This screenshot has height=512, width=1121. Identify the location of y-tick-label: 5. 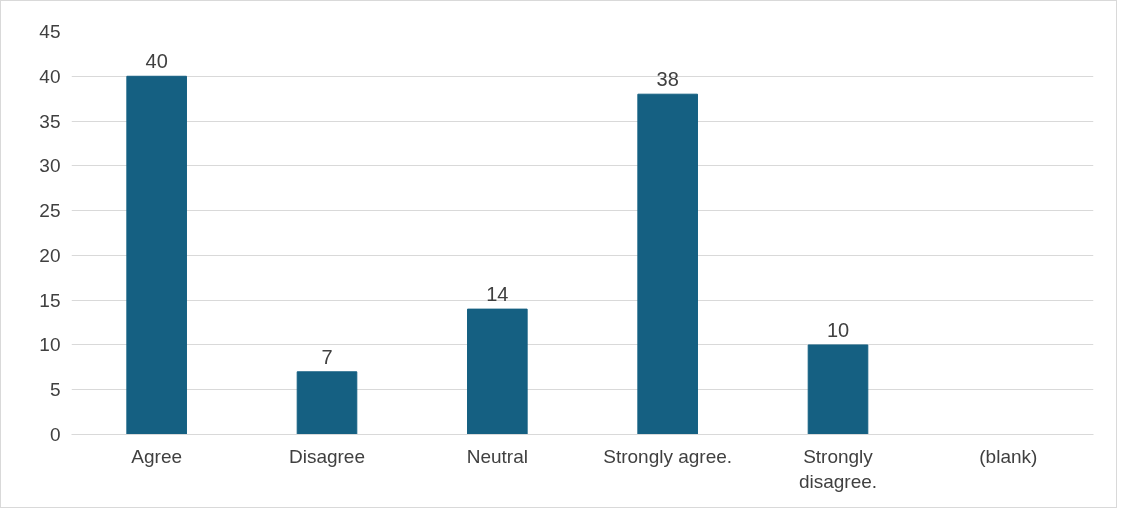
(55, 390).